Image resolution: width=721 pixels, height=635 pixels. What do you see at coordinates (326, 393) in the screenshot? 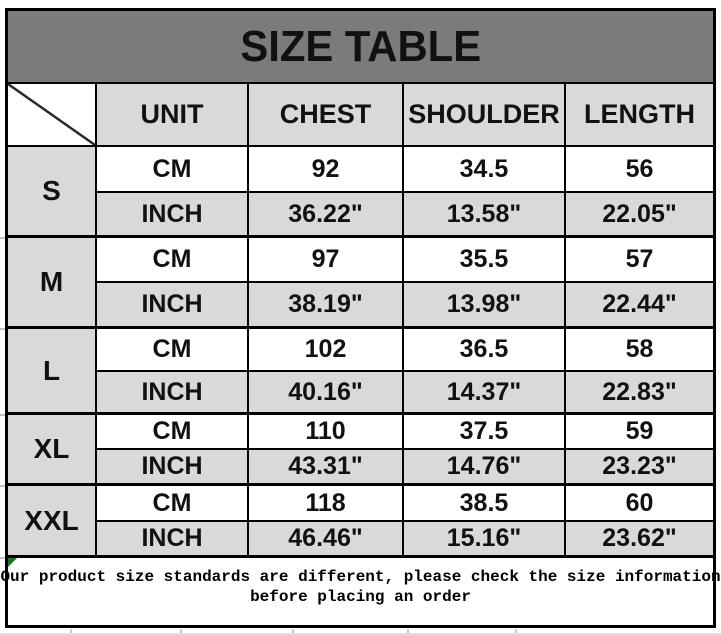
I see `value-cell-inch-chest: 40.16"` at bounding box center [326, 393].